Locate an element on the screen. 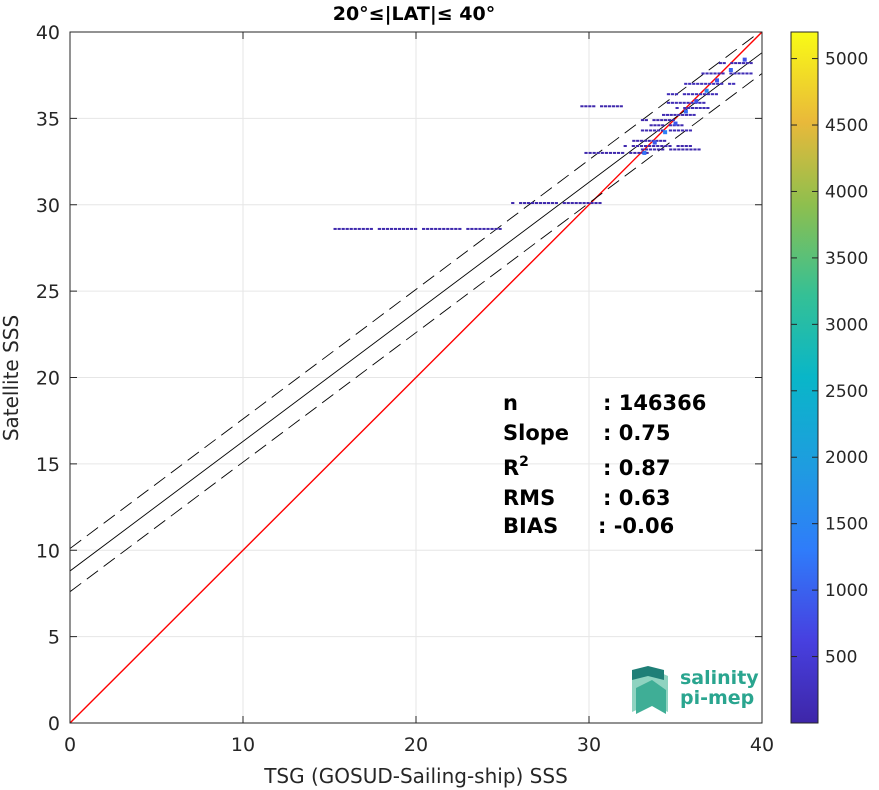 The image size is (879, 790). y-tick-label: 40 is located at coordinates (48, 33).